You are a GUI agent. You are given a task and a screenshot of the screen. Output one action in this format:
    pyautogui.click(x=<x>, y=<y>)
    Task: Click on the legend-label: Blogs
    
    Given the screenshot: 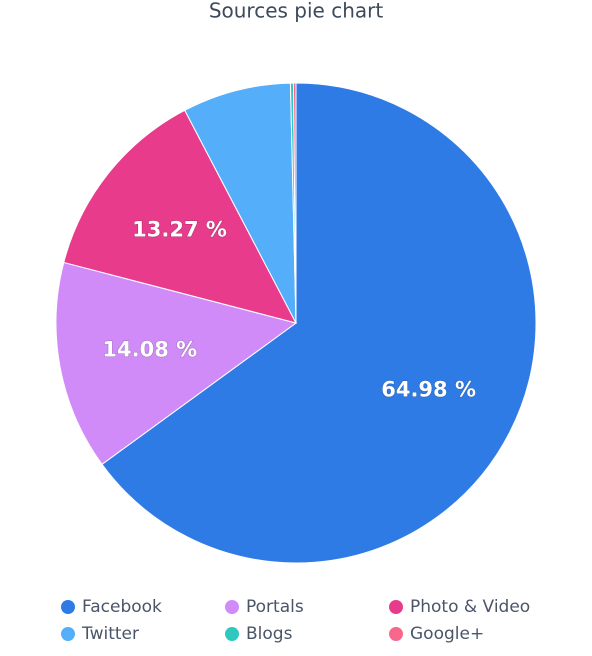 What is the action you would take?
    pyautogui.click(x=269, y=634)
    